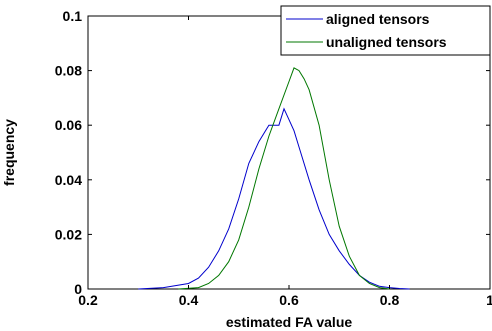 This screenshot has width=492, height=331. What do you see at coordinates (489, 300) in the screenshot?
I see `x-tick-label: 1` at bounding box center [489, 300].